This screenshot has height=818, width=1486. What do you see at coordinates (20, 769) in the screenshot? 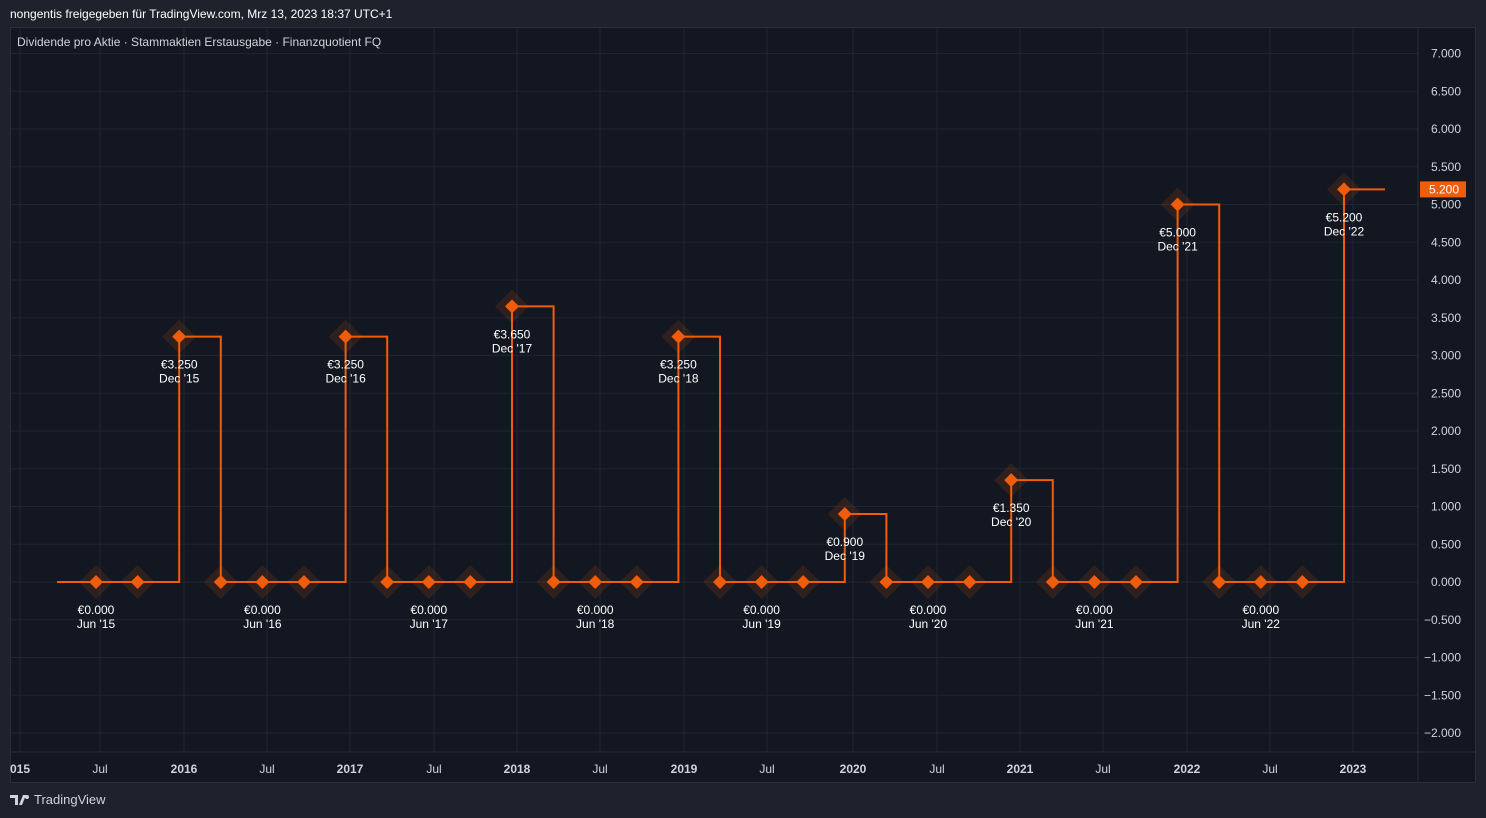
I see `x-tick-label: 015` at bounding box center [20, 769].